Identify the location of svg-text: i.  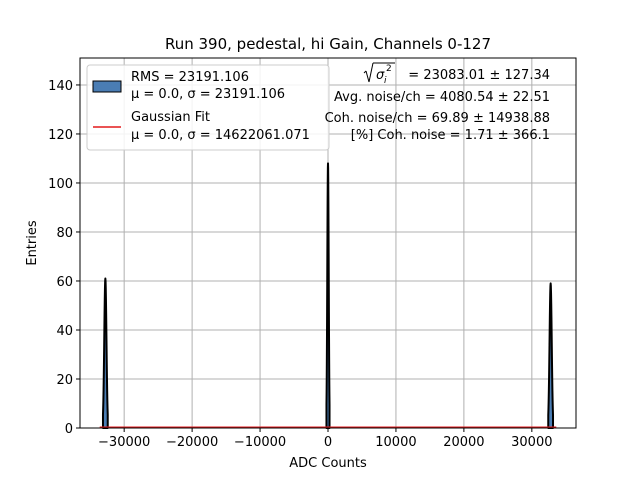
(385, 81).